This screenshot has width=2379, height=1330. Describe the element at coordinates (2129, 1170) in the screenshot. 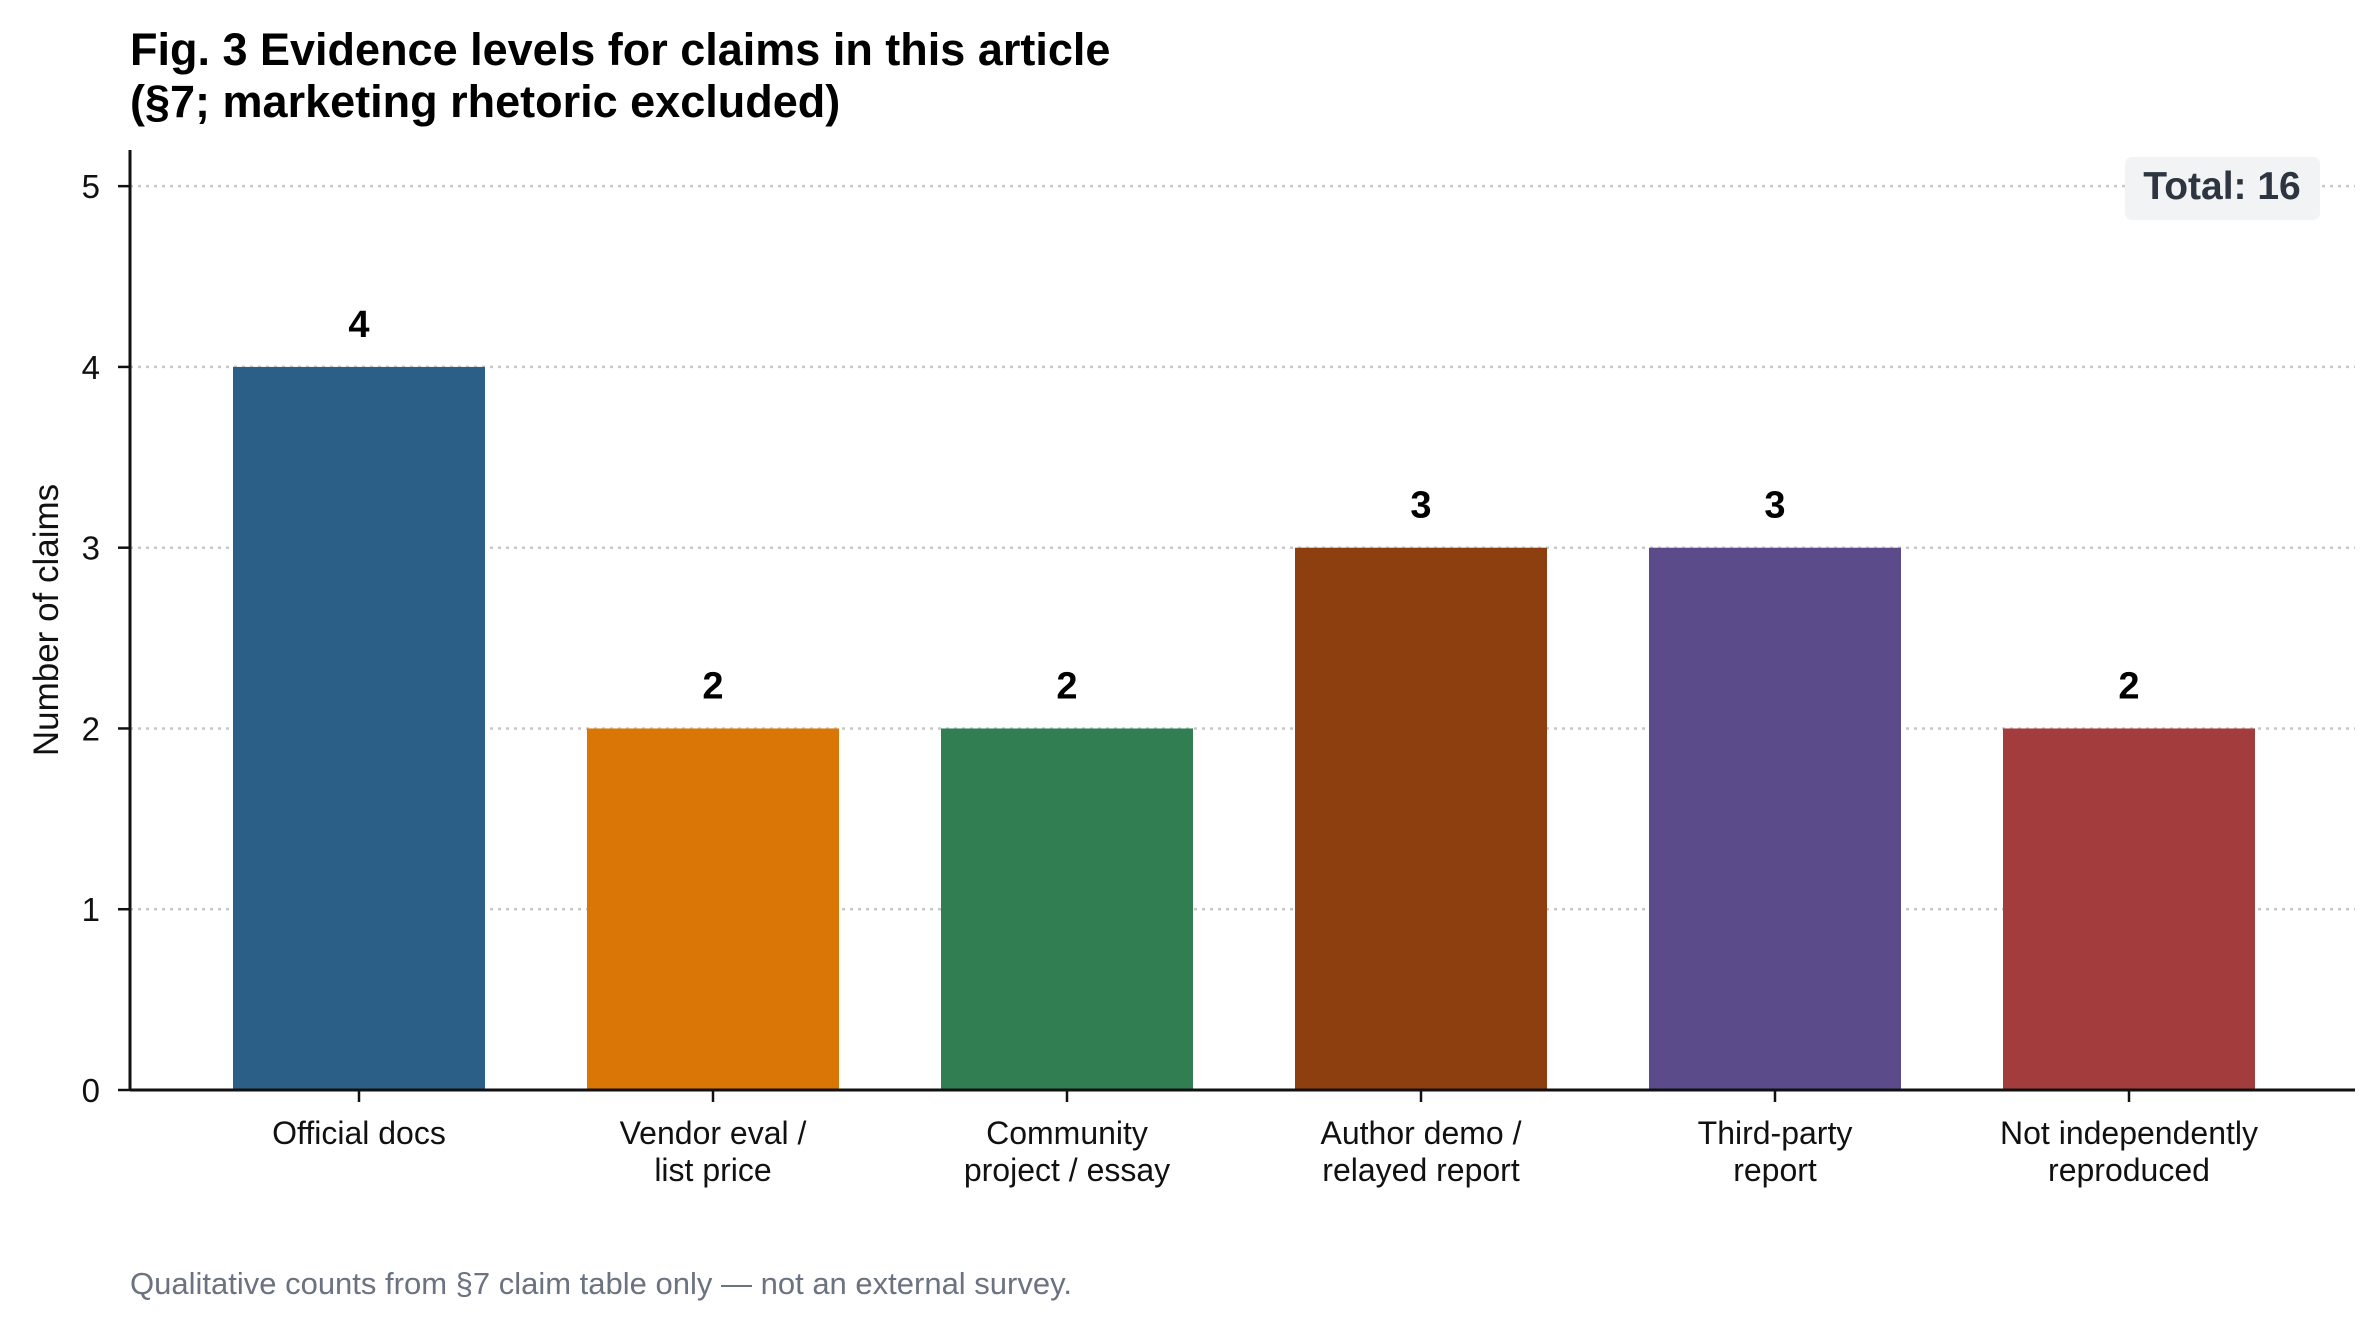

I see `x-tick-label-6-line-2: reproduced` at that location.